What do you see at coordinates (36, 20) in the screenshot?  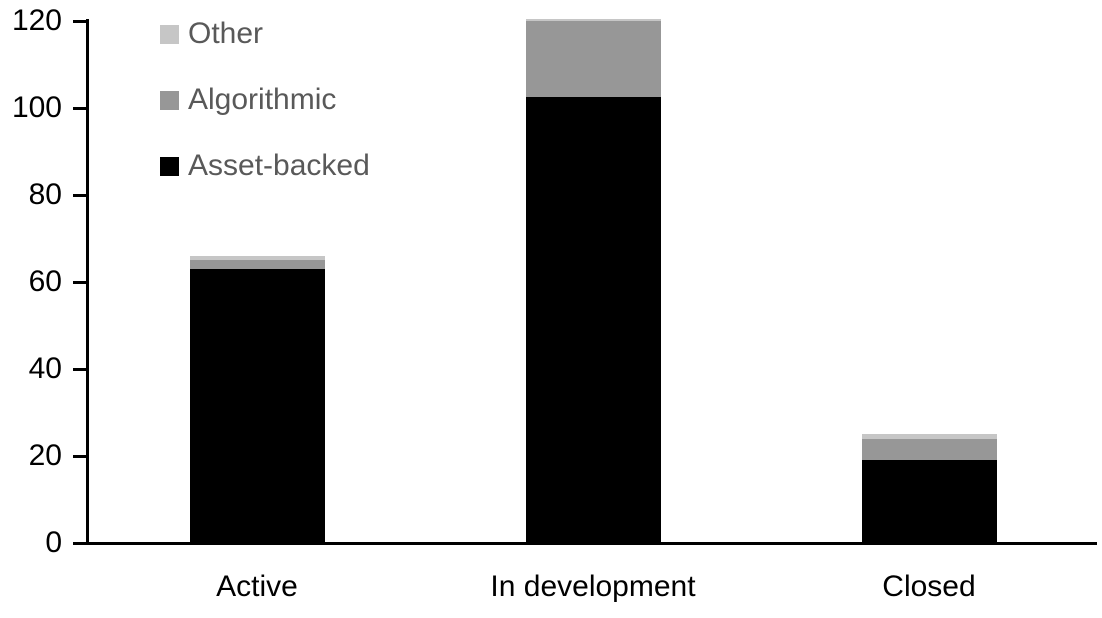 I see `y-tick-label: 120` at bounding box center [36, 20].